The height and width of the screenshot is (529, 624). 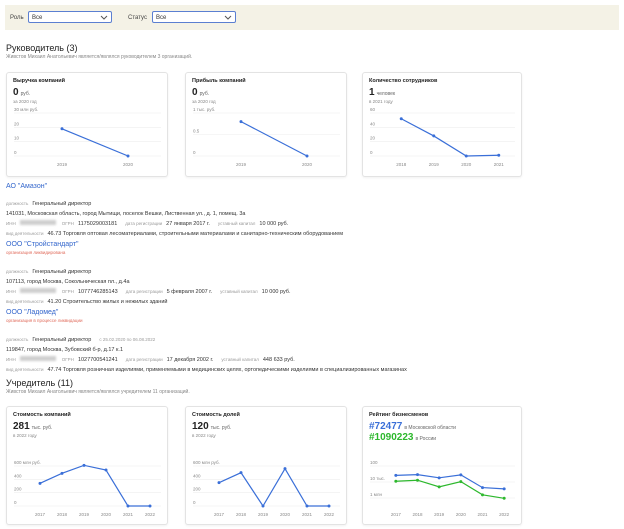 What do you see at coordinates (276, 292) in the screenshot?
I see `capital: 10 000 руб.` at bounding box center [276, 292].